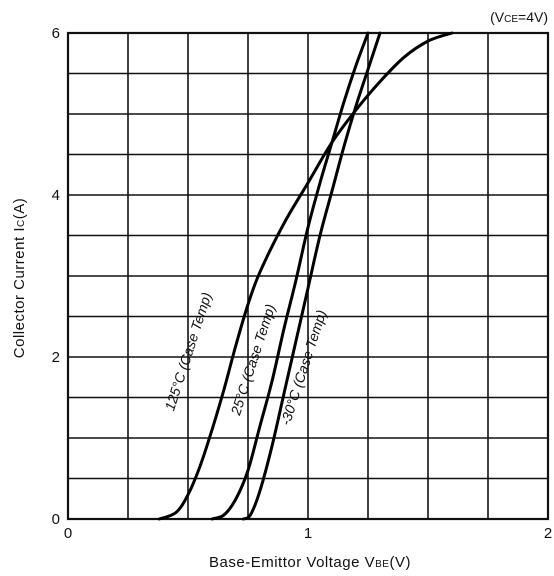 Image resolution: width=554 pixels, height=576 pixels. I want to click on y-axis-label: Collector Current IC(A), so click(19, 278).